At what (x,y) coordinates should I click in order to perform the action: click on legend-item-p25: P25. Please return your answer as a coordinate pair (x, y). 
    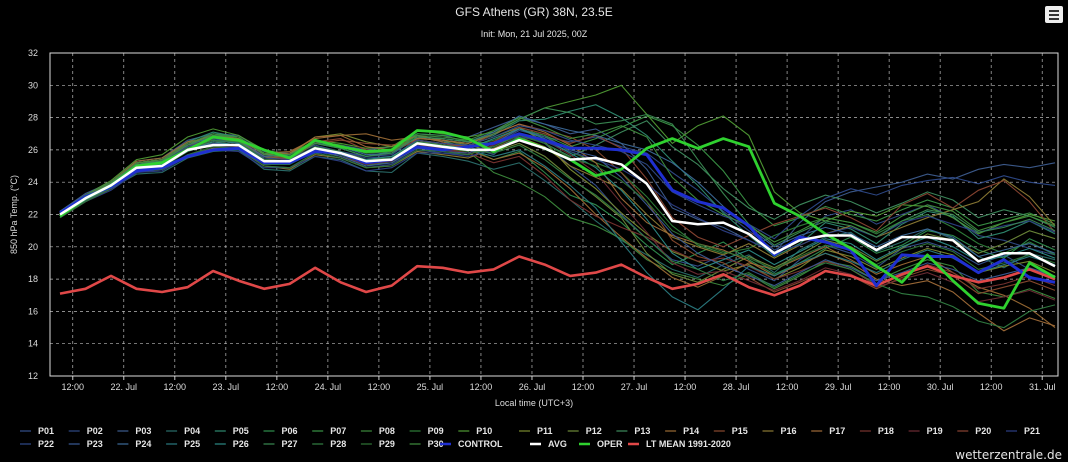
    Looking at the image, I should click on (192, 444).